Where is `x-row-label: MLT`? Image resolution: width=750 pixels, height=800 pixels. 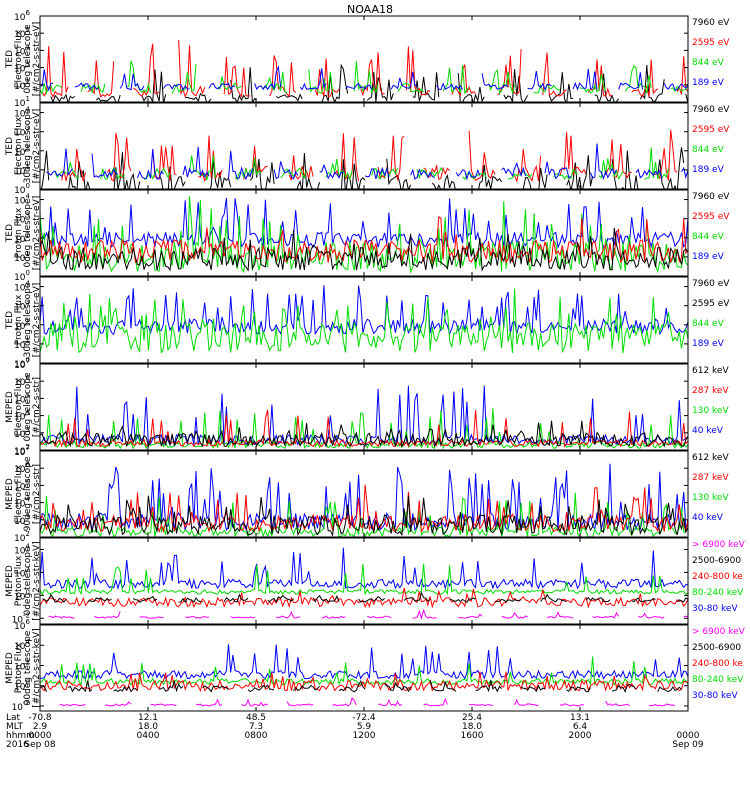
x-row-label: MLT is located at coordinates (15, 727).